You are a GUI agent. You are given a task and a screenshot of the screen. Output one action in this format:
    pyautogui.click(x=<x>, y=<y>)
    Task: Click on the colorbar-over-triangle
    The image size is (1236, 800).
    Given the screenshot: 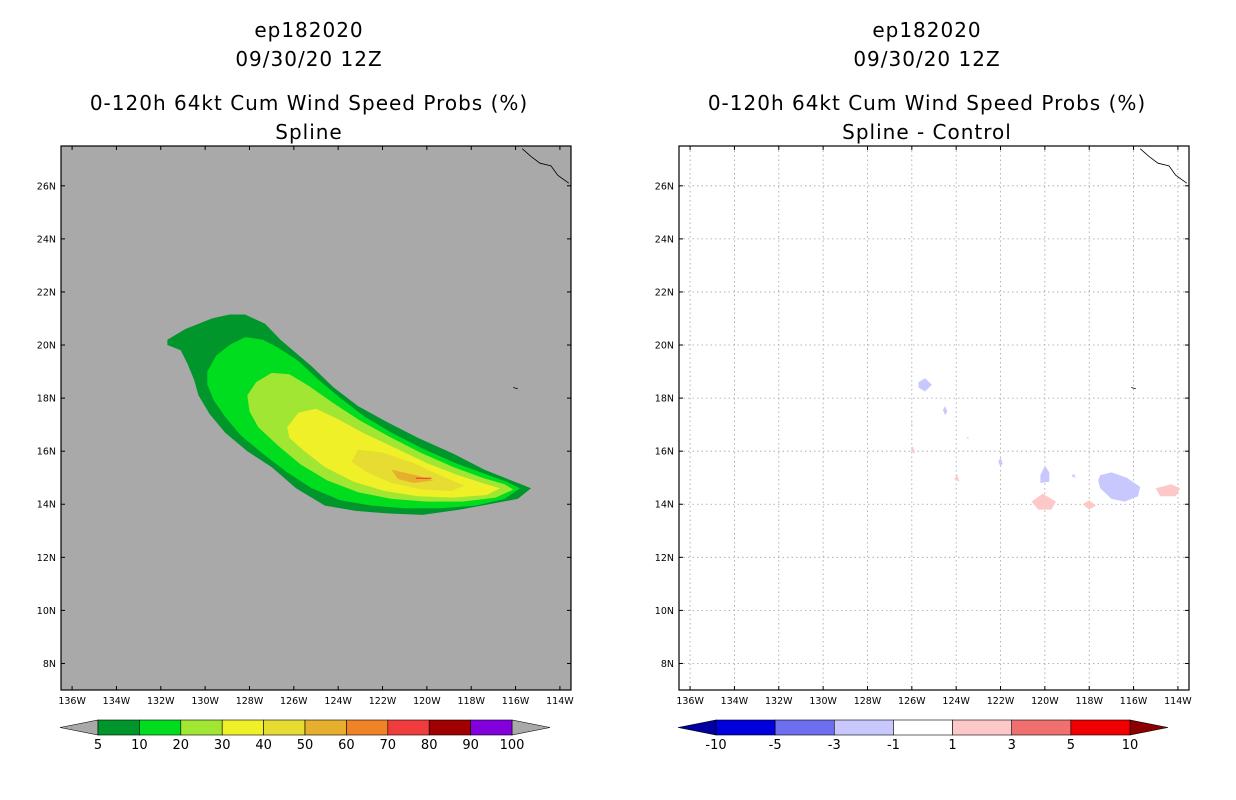 What is the action you would take?
    pyautogui.click(x=531, y=727)
    